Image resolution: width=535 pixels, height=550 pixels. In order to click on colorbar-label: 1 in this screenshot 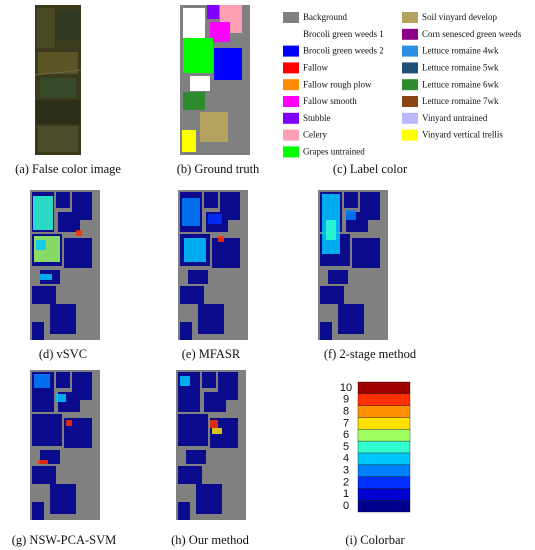, I will do `click(346, 494)`.